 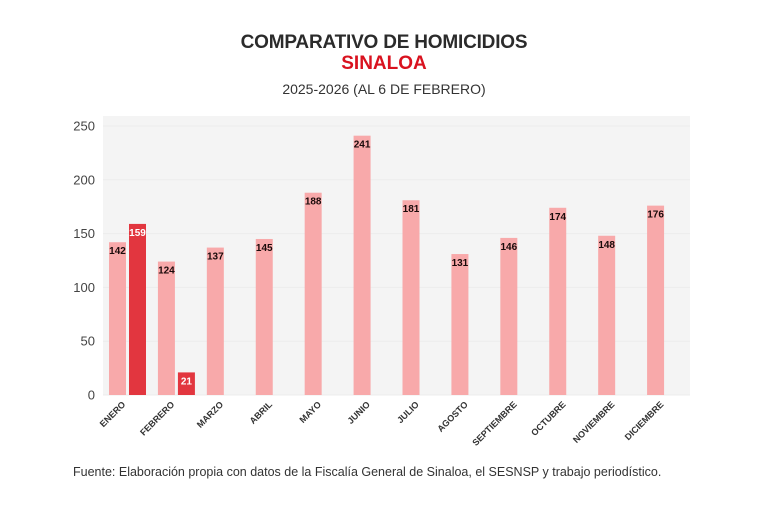 I want to click on x-tick-label: OCTUBRE, so click(x=548, y=418).